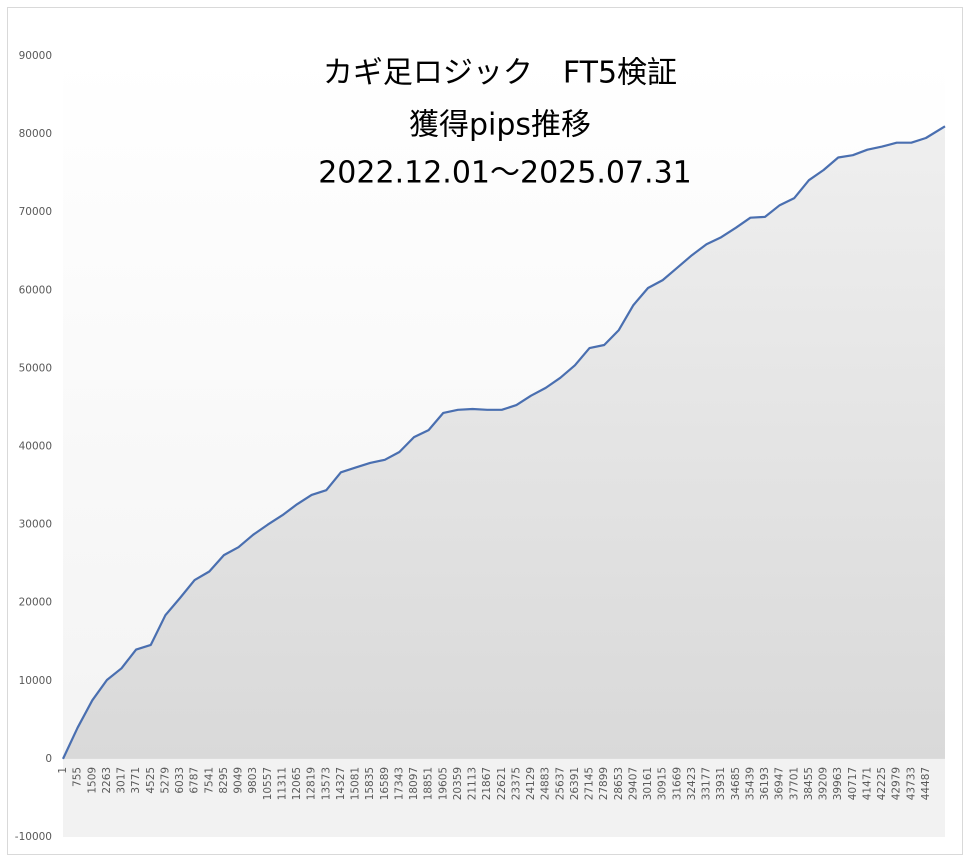 This screenshot has height=864, width=971. I want to click on x-tick-label: 27899, so click(604, 783).